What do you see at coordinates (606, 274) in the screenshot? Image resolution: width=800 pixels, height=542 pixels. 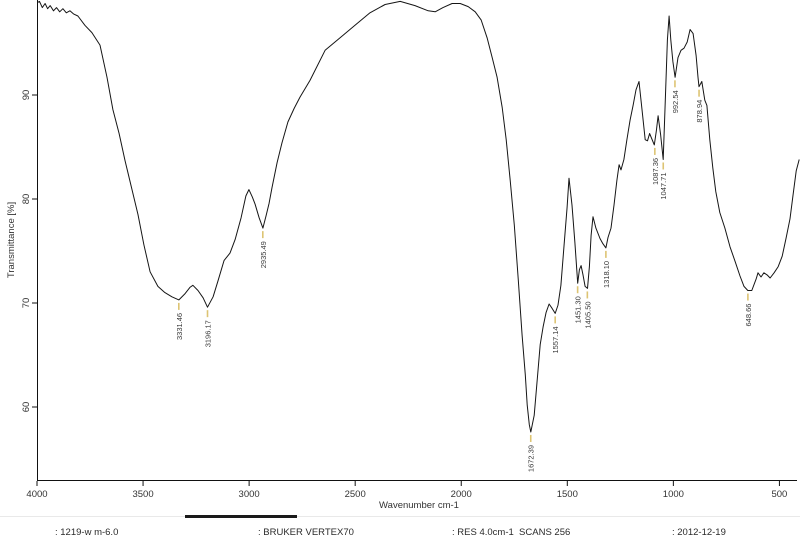 I see `peak-label: 1318.10` at bounding box center [606, 274].